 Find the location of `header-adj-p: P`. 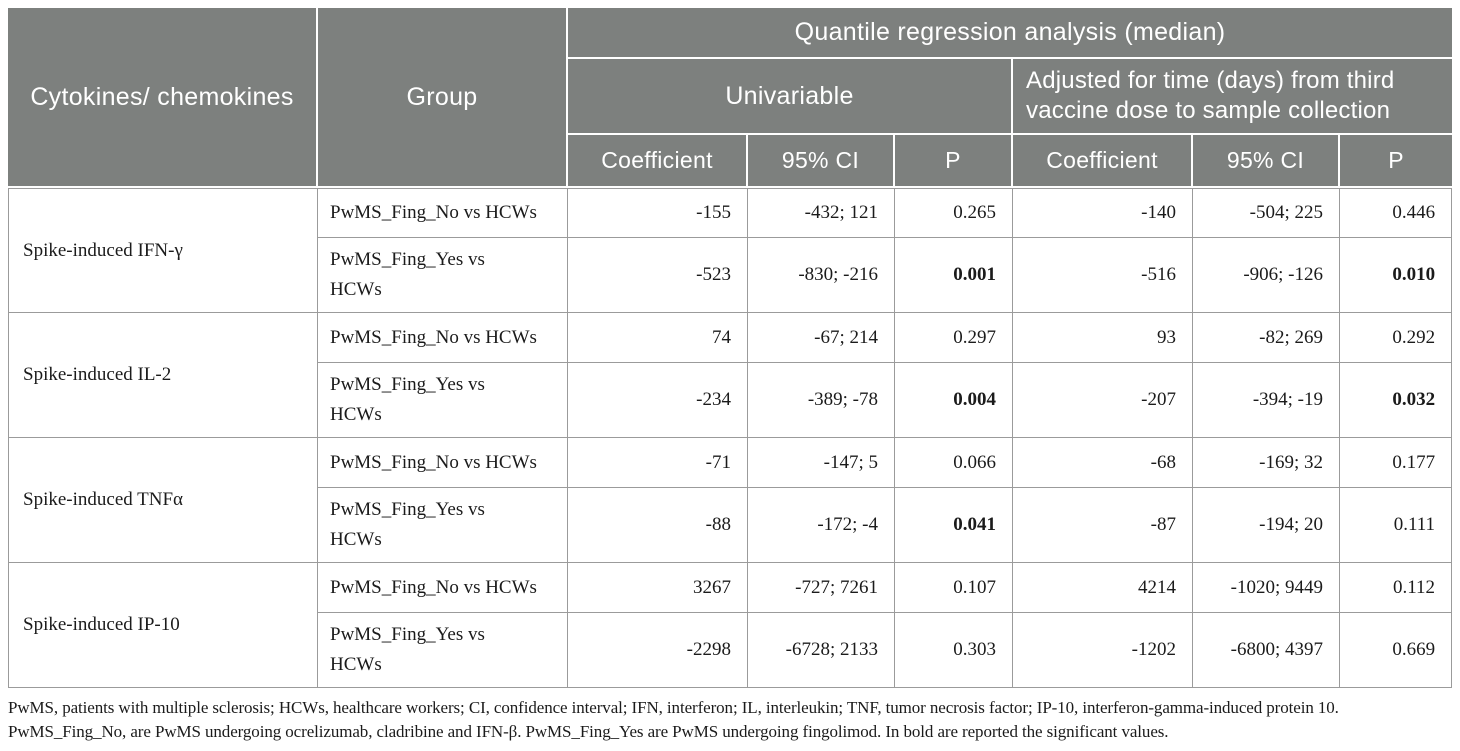

header-adj-p: P is located at coordinates (1396, 161).